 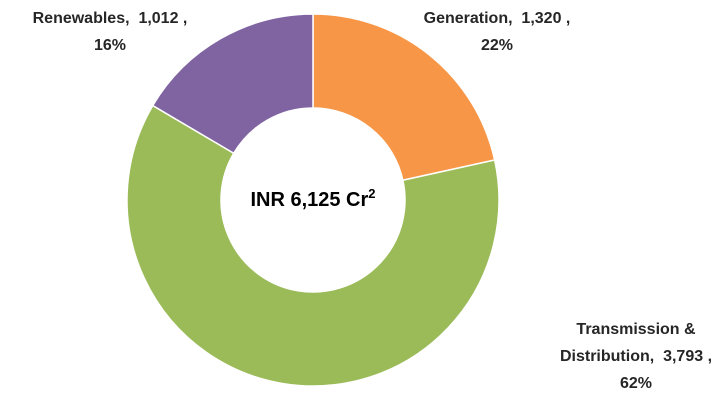 What do you see at coordinates (497, 45) in the screenshot?
I see `percent-label: 22%` at bounding box center [497, 45].